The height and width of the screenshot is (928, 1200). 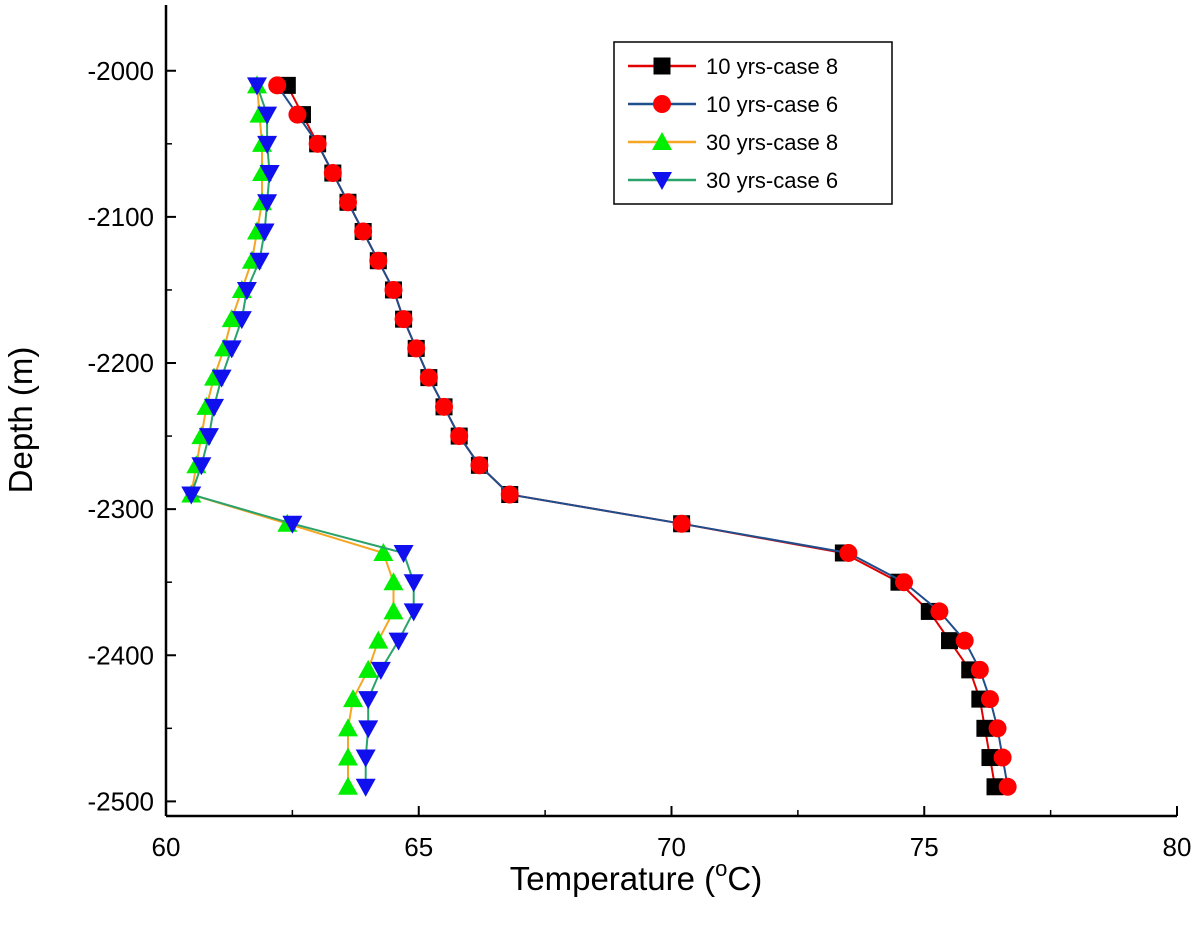 What do you see at coordinates (772, 180) in the screenshot?
I see `legend-label: 30 yrs-case 6` at bounding box center [772, 180].